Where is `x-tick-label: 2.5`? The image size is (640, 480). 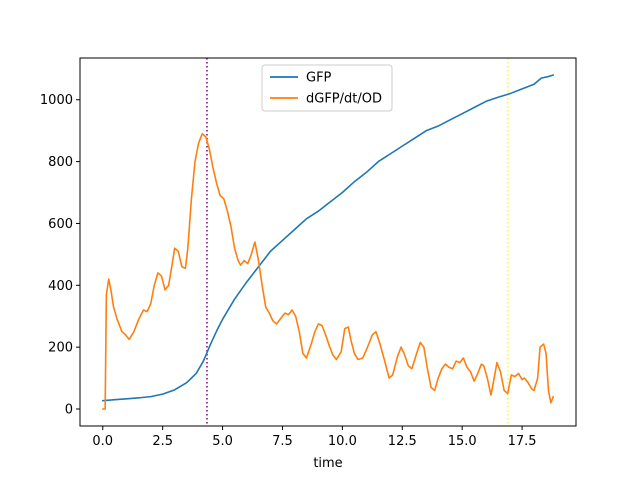 x-tick-label: 2.5 is located at coordinates (162, 441).